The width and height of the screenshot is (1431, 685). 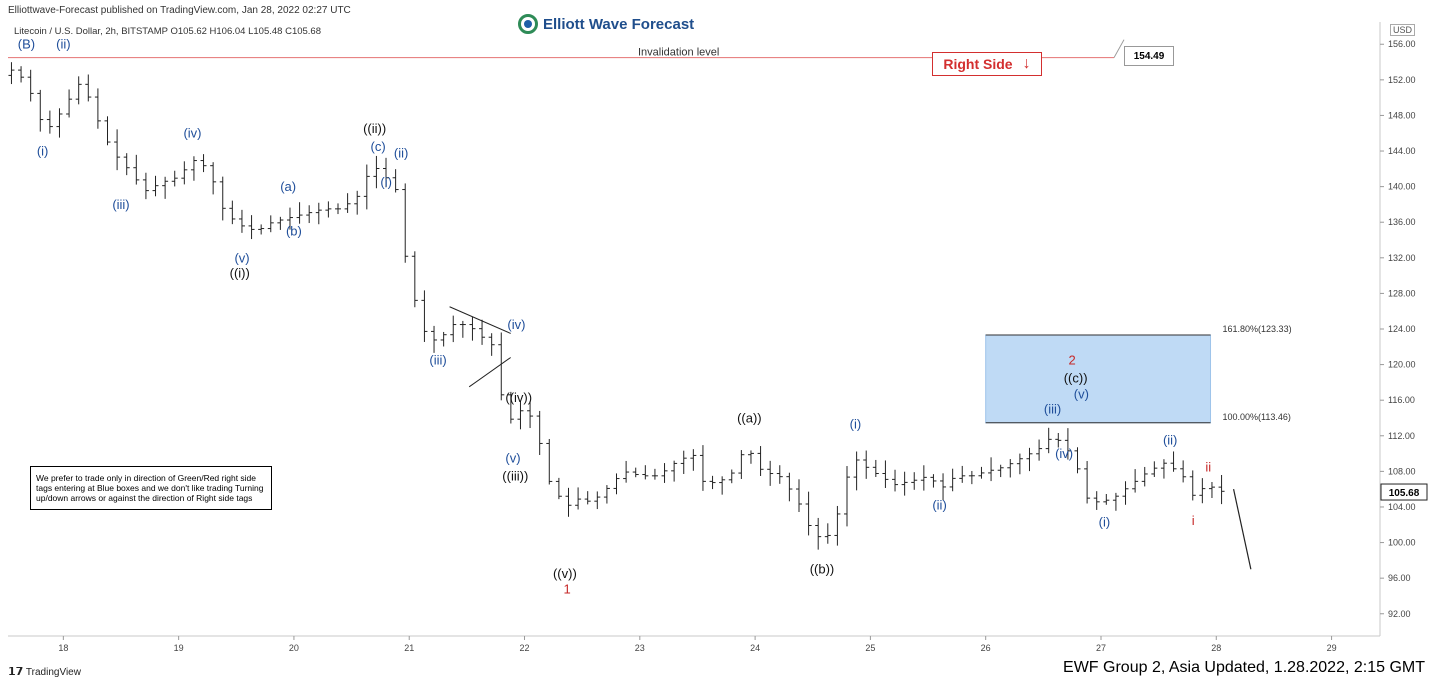 What do you see at coordinates (619, 24) in the screenshot?
I see `logo-text: Elliott Wave Forecast` at bounding box center [619, 24].